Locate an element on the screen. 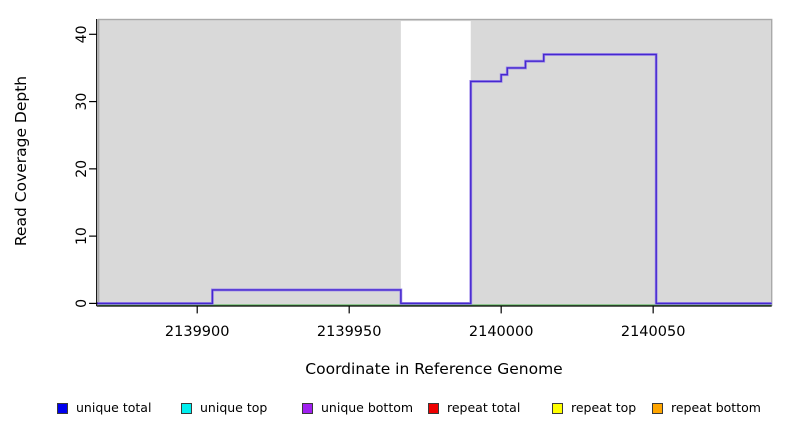 Image resolution: width=792 pixels, height=432 pixels. legend-label: repeat bottom is located at coordinates (716, 407).